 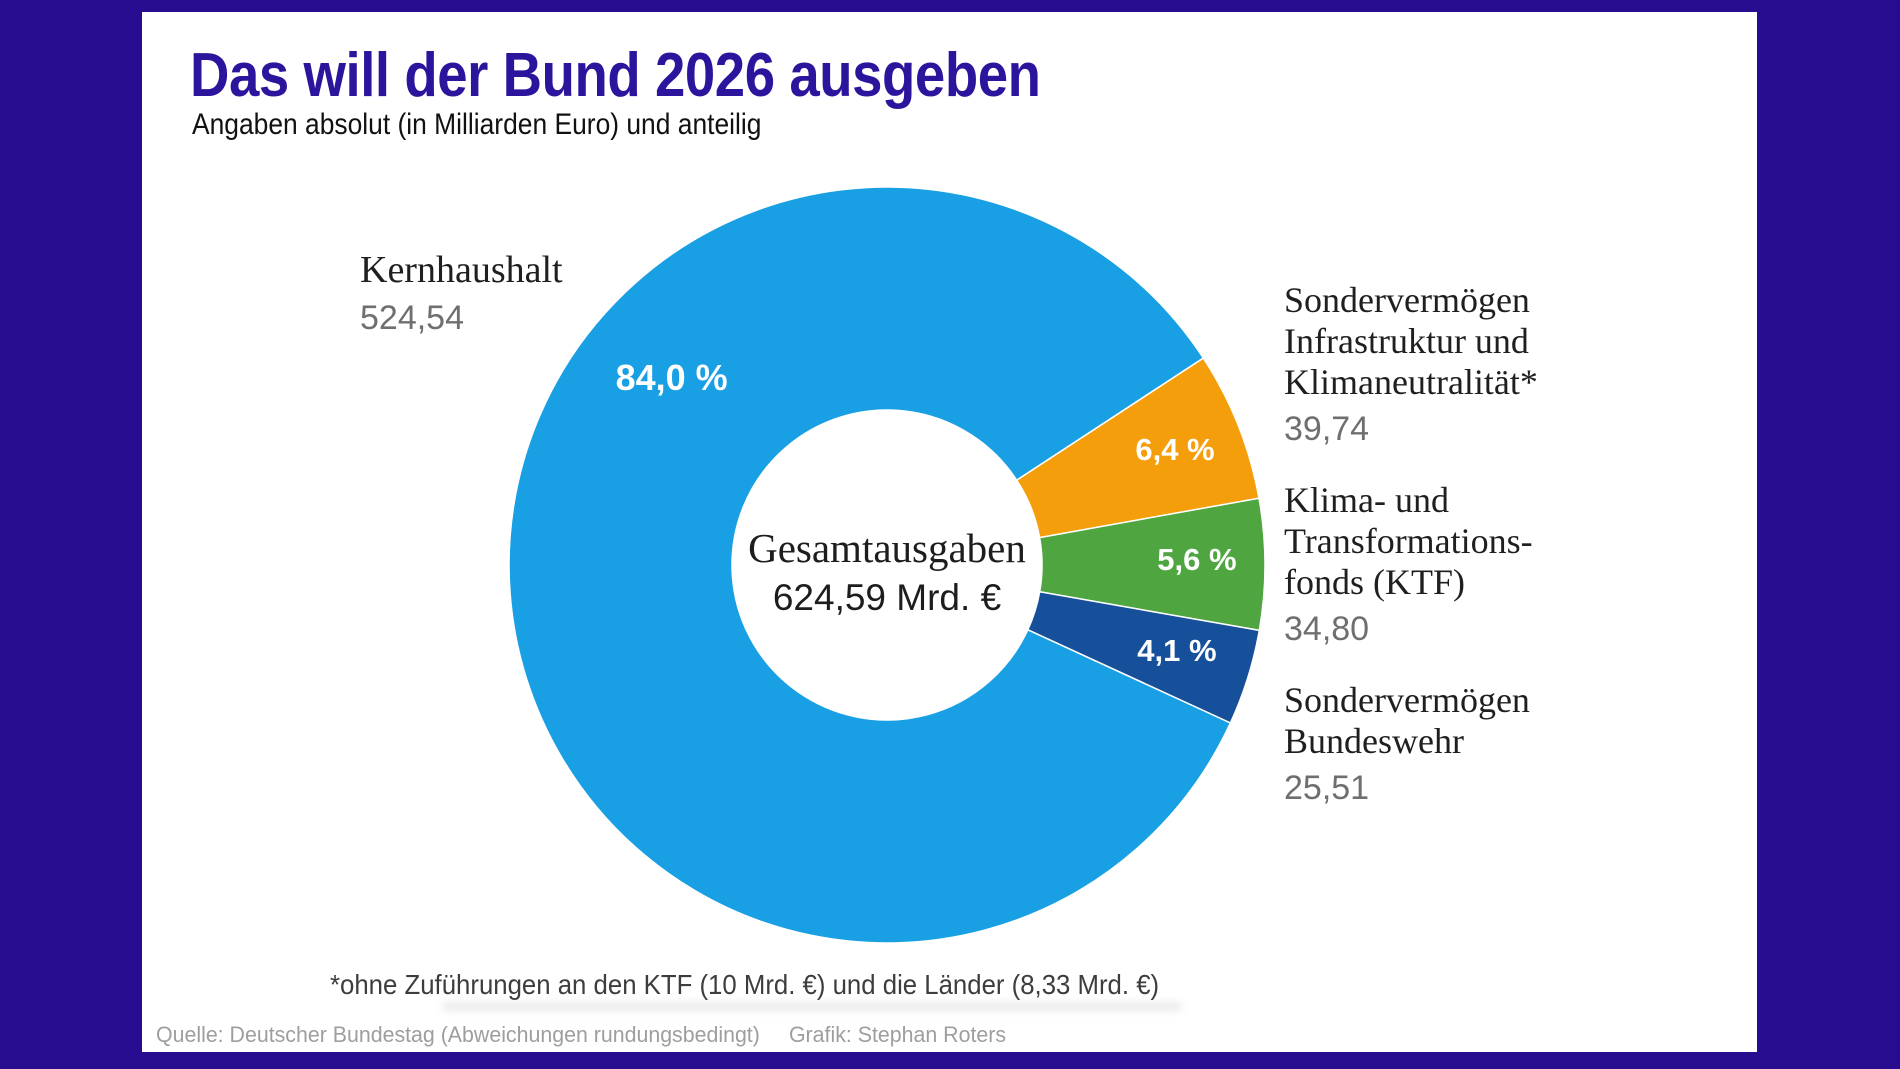 I want to click on callout-bundeswehr: Sondervermögen Bundeswehr 25,51, so click(x=1407, y=744).